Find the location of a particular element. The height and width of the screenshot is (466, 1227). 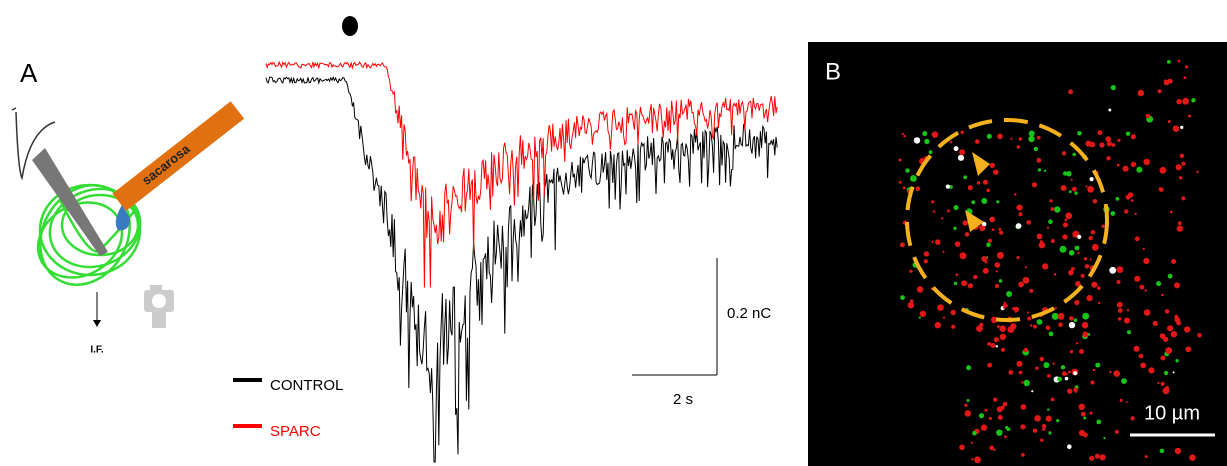

output-label: I.F. is located at coordinates (97, 350).